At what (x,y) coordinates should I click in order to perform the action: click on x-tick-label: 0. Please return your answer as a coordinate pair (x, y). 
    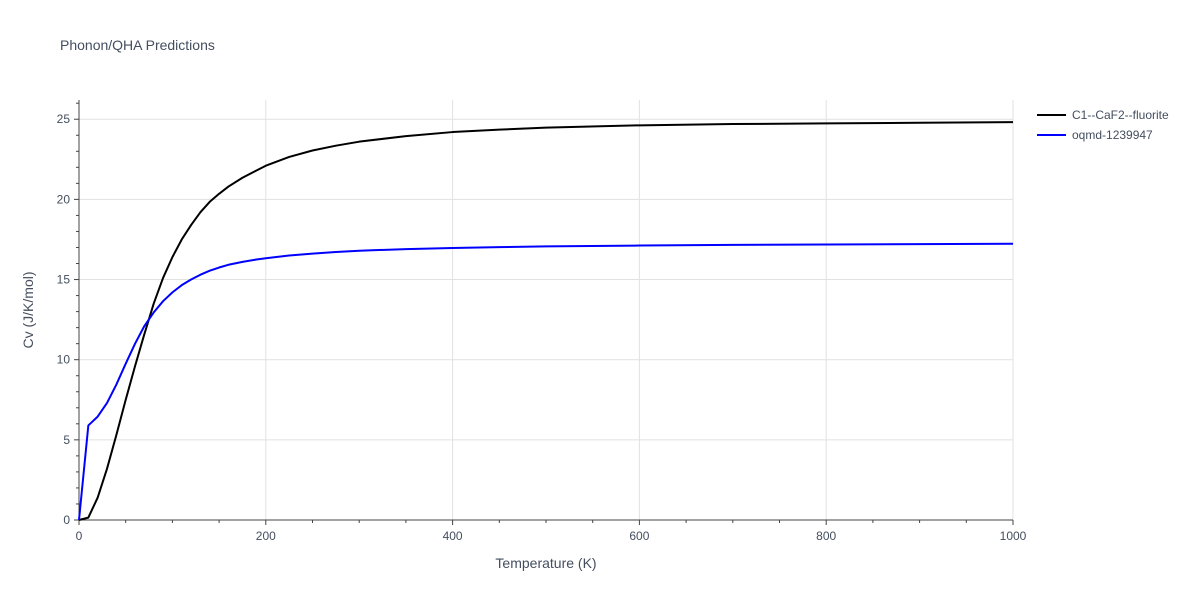
    Looking at the image, I should click on (79, 536).